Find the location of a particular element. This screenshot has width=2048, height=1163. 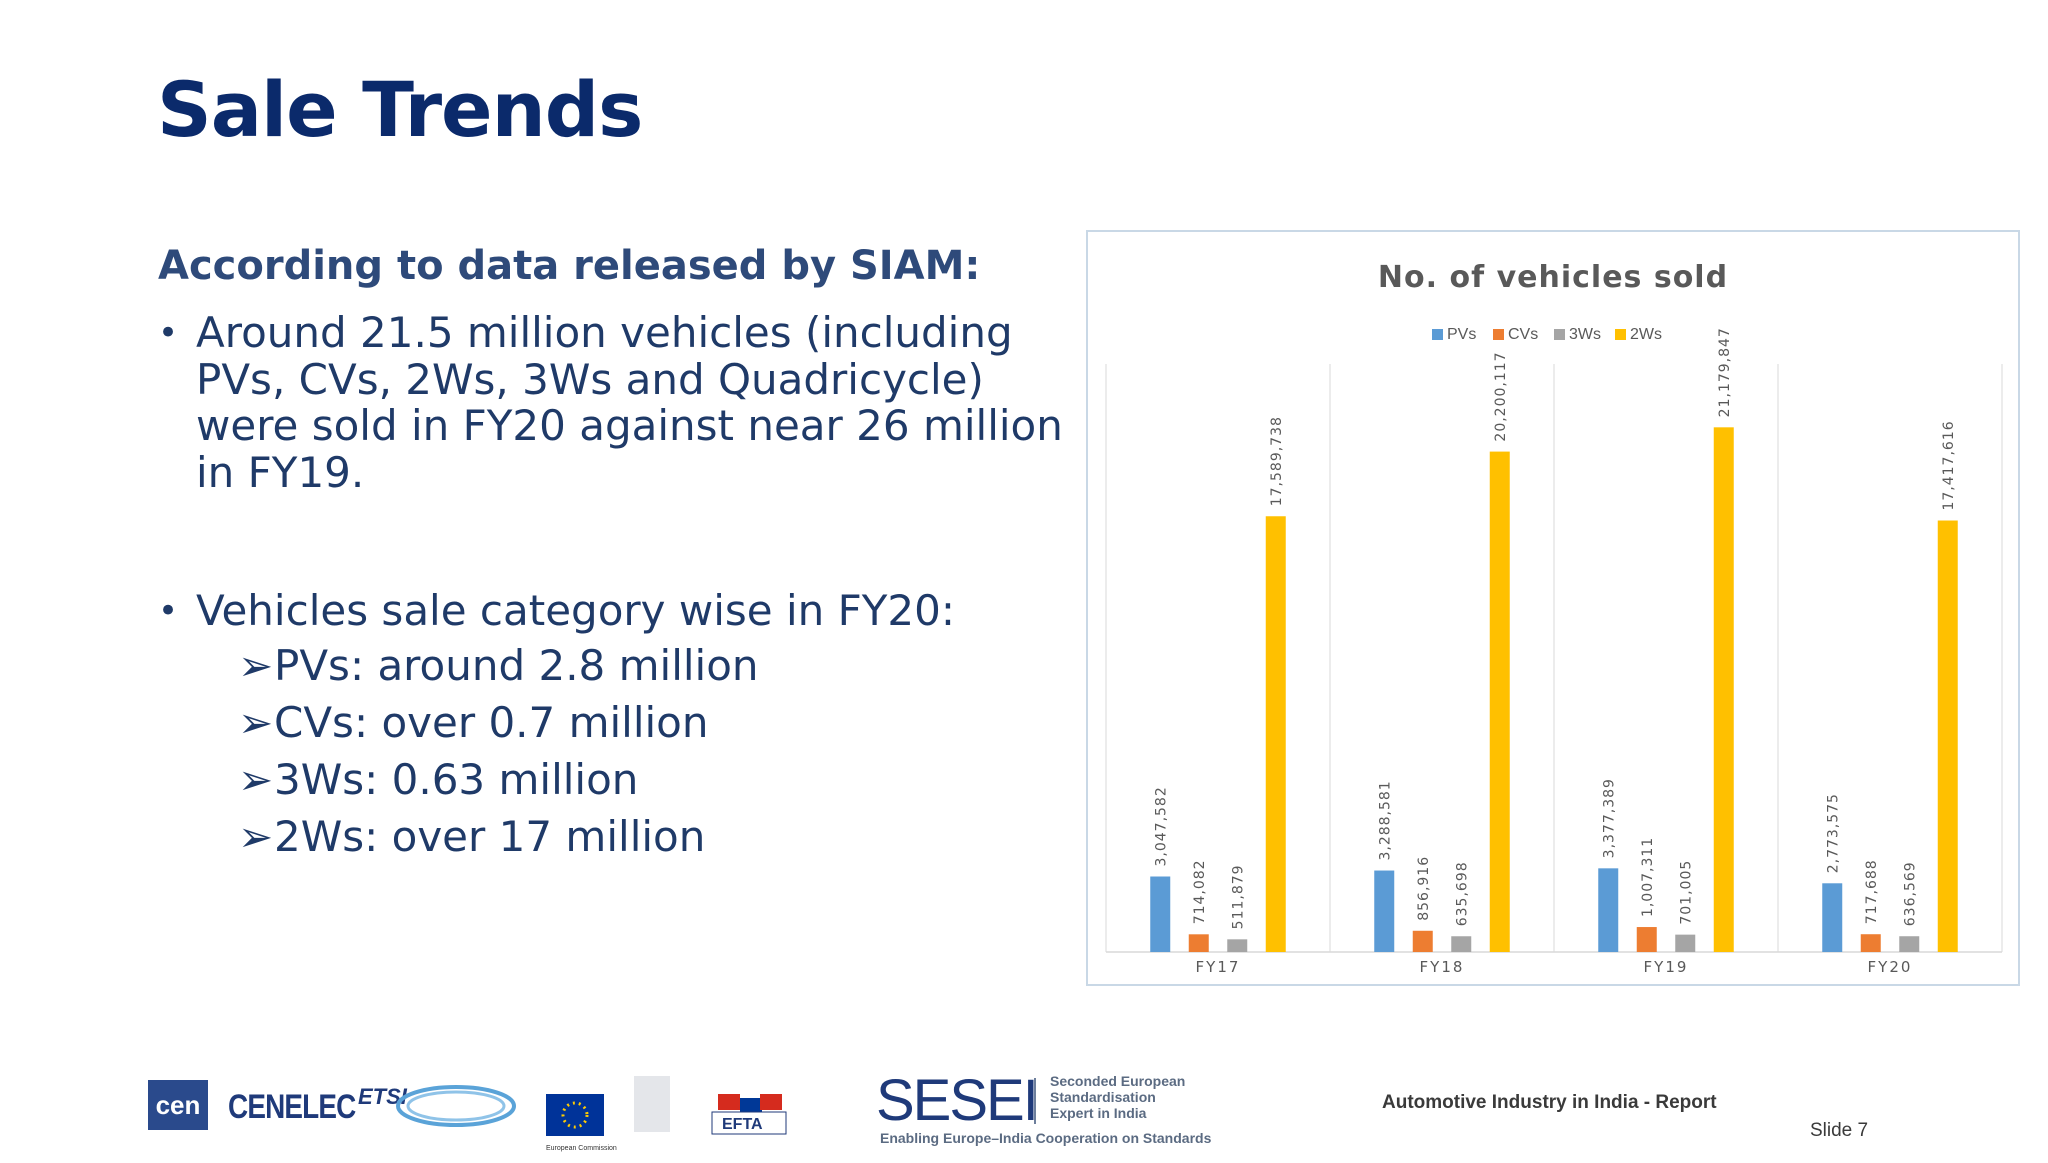

sub-bullet-text: 3Ws: 0.63 million is located at coordinates (456, 779).